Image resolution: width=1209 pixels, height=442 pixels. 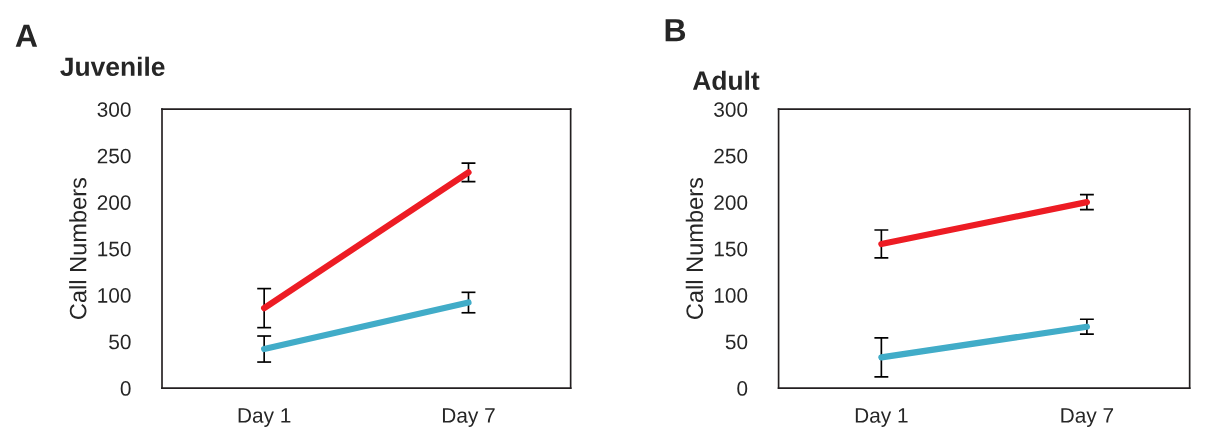 What do you see at coordinates (112, 66) in the screenshot?
I see `chart-title: Juvenile` at bounding box center [112, 66].